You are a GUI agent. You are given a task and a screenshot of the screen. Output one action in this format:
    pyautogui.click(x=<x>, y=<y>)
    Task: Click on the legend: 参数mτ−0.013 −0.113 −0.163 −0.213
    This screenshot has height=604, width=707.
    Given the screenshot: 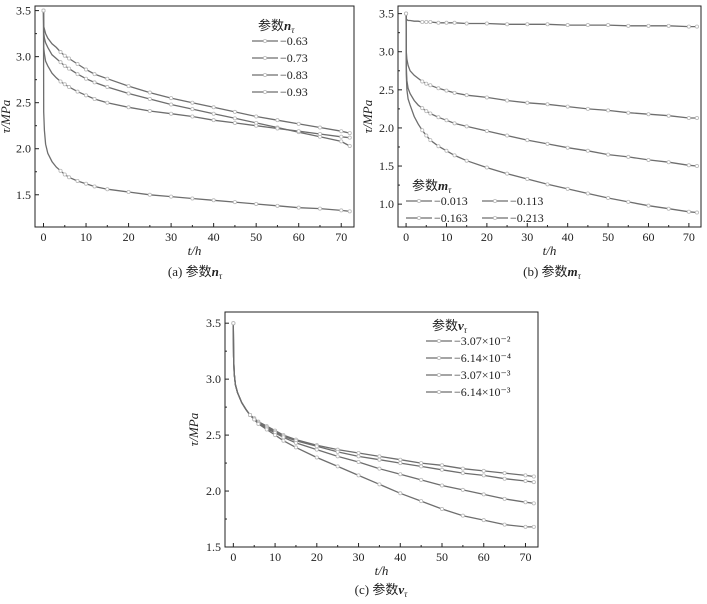 What is the action you would take?
    pyautogui.click(x=475, y=201)
    